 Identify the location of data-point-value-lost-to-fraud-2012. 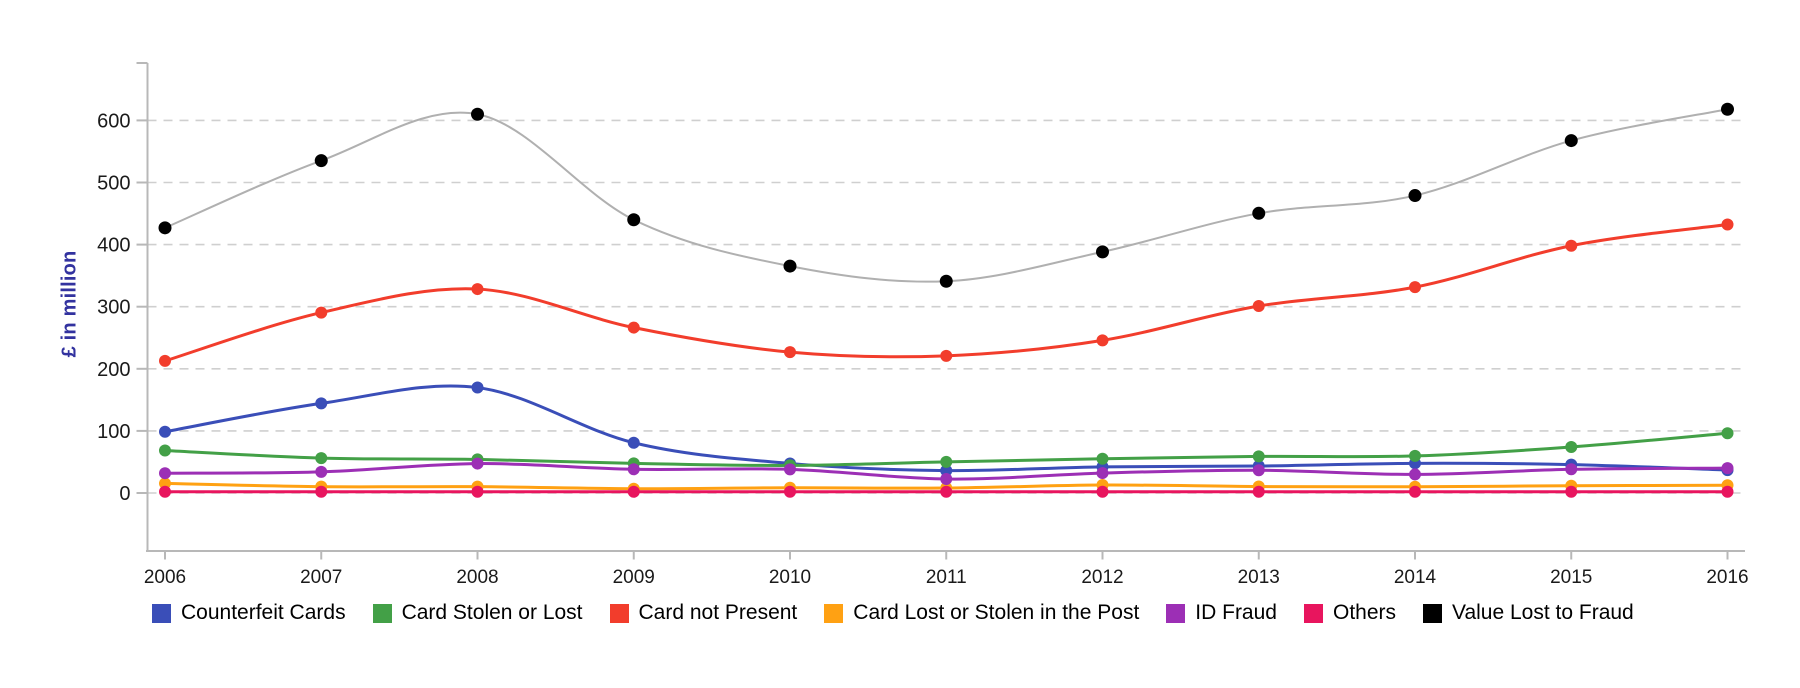
(1102, 252).